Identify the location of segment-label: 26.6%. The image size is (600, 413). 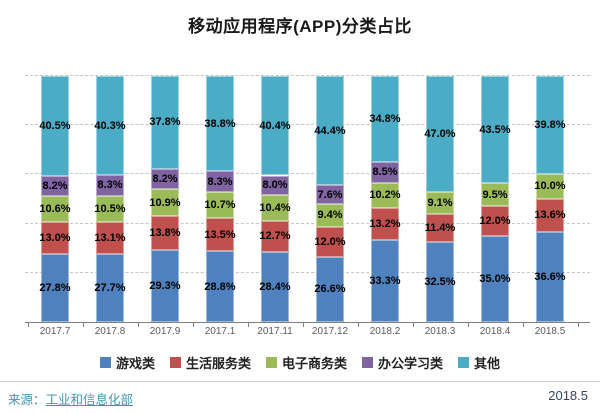
(330, 289).